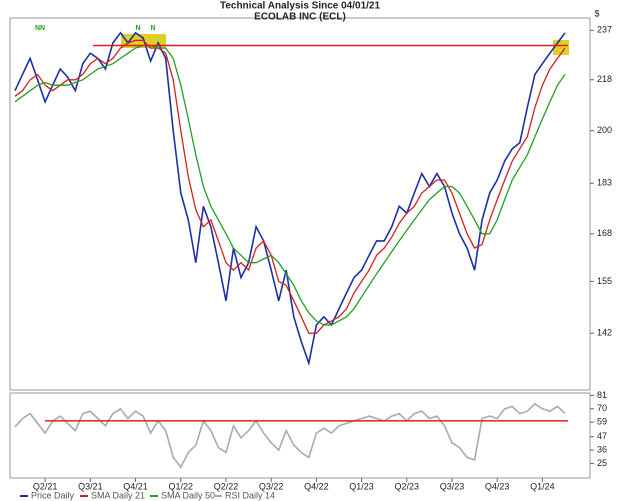 Image resolution: width=620 pixels, height=501 pixels. What do you see at coordinates (300, 6) in the screenshot?
I see `chart-title: Technical Analysis Since 04/01/21` at bounding box center [300, 6].